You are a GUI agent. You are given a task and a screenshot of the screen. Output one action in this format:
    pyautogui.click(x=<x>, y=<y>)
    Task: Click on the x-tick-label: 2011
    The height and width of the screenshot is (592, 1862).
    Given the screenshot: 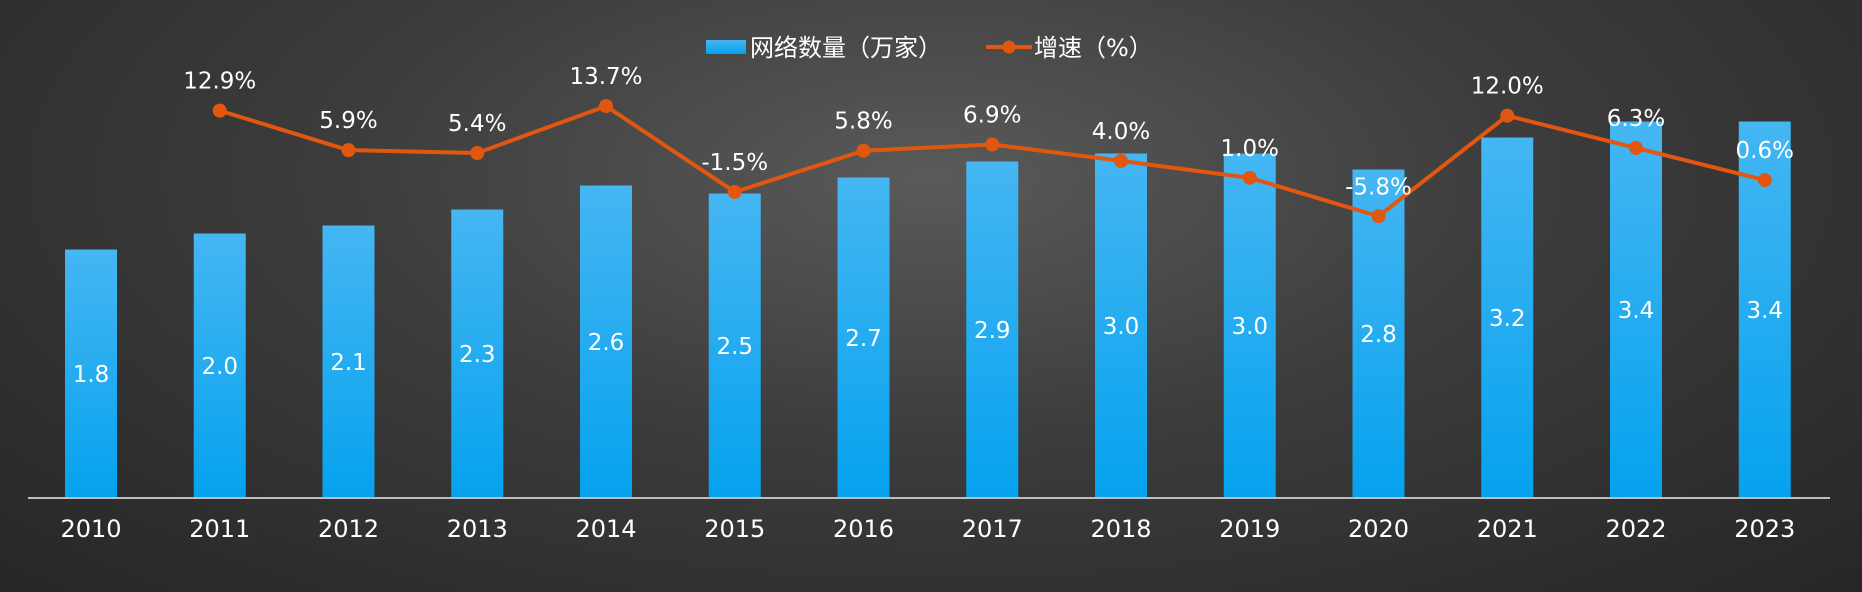 What is the action you would take?
    pyautogui.click(x=219, y=529)
    